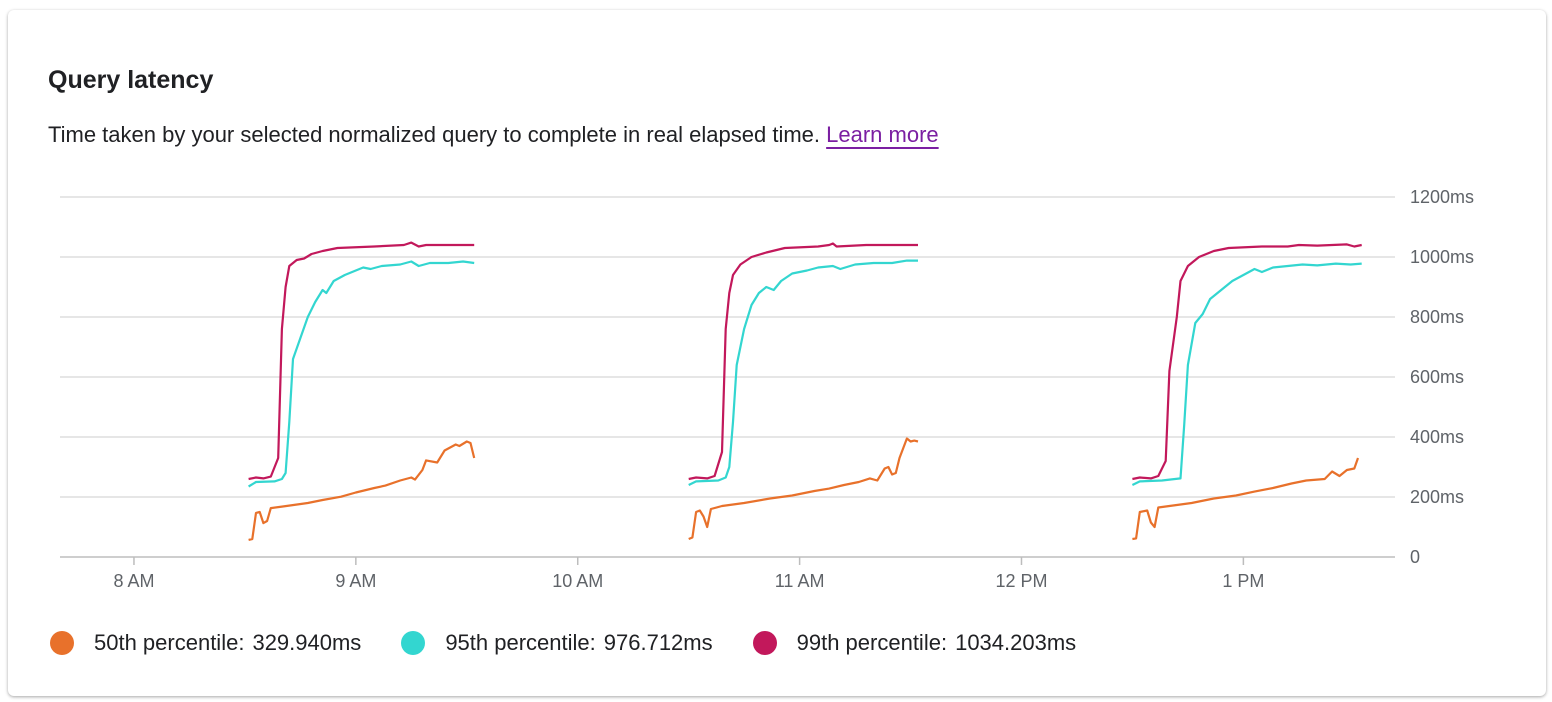  I want to click on legend-item-p50: 50th percentile:329.940ms, so click(205, 643).